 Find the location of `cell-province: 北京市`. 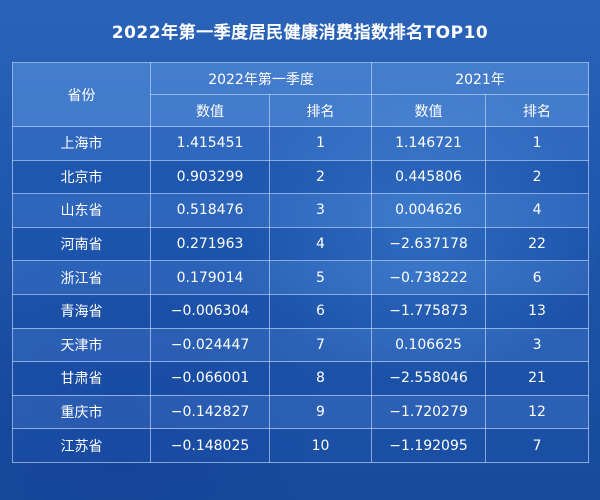

cell-province: 北京市 is located at coordinates (82, 177).